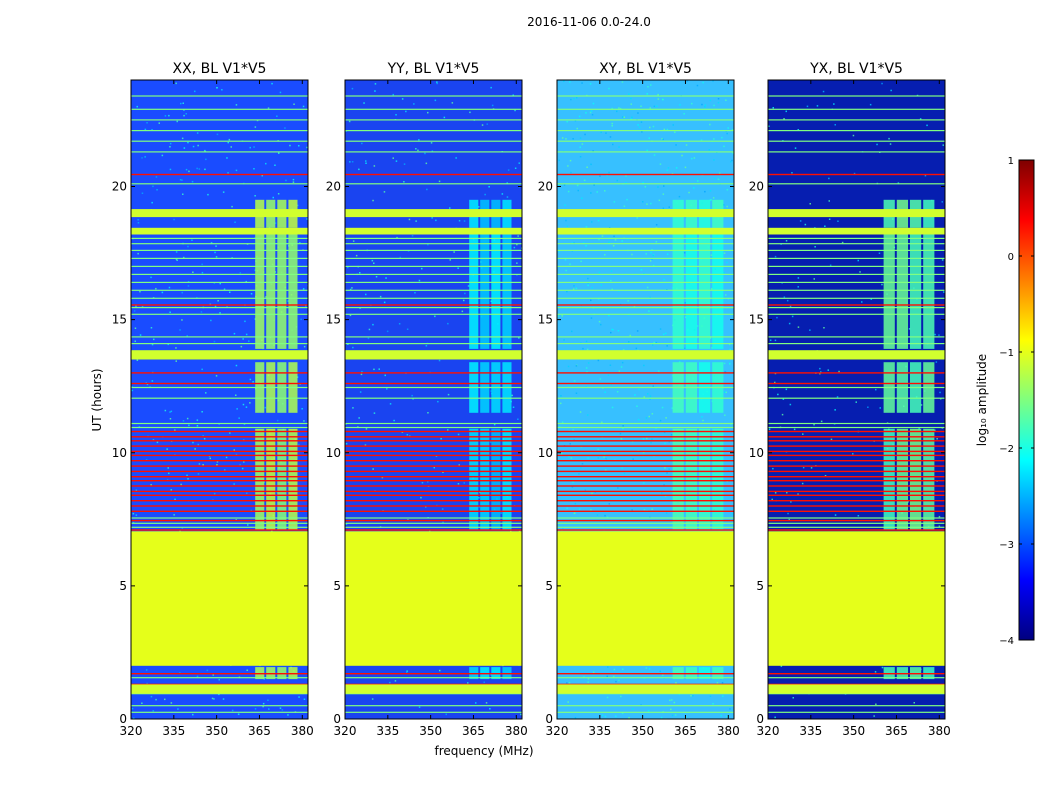 The image size is (1050, 800). I want to click on colorbar-tick-label: −1, so click(1006, 353).